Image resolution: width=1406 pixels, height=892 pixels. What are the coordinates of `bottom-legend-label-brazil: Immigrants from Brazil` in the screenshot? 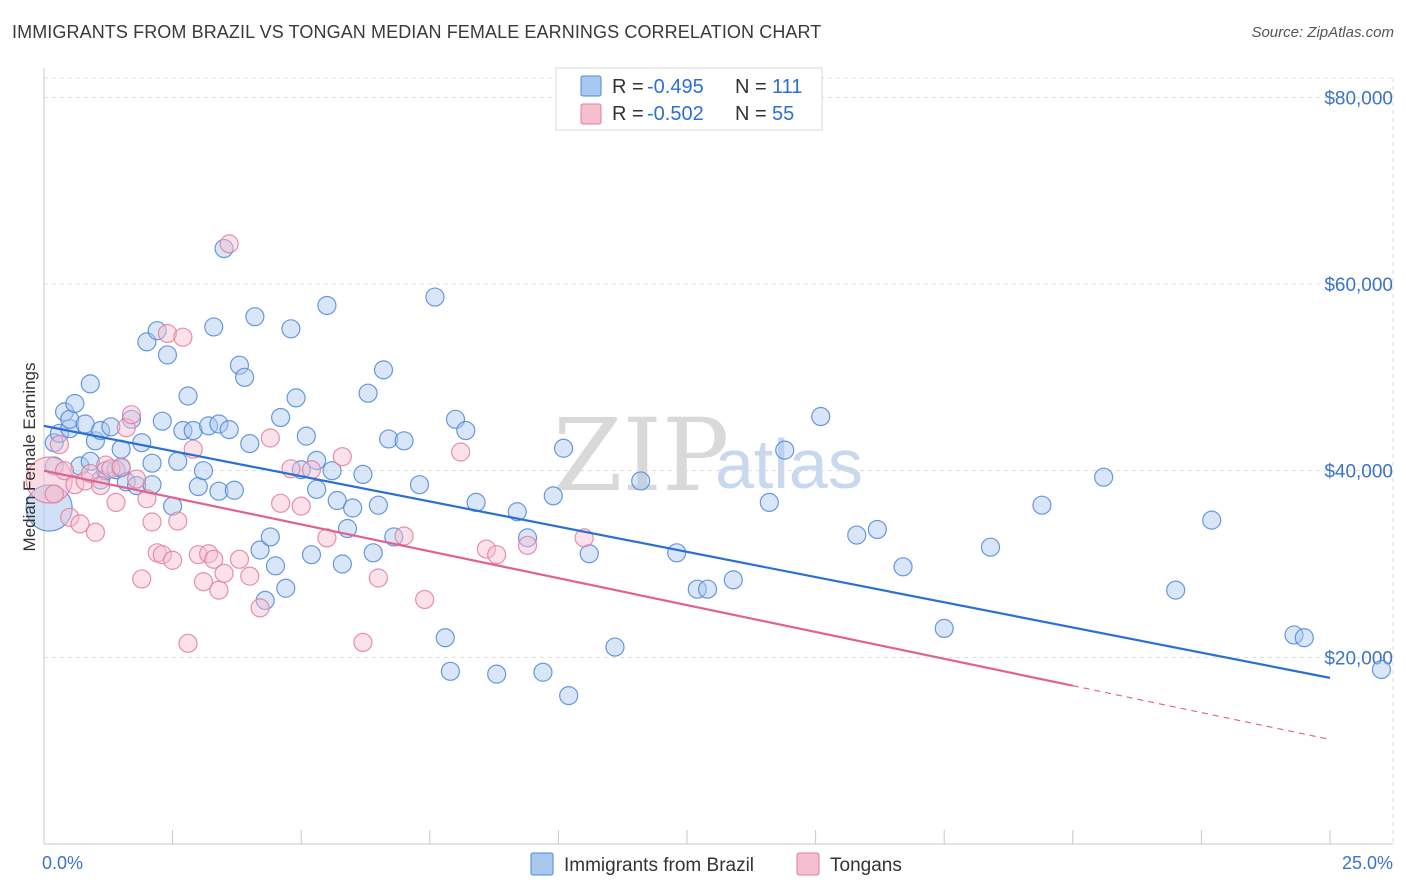 It's located at (659, 865).